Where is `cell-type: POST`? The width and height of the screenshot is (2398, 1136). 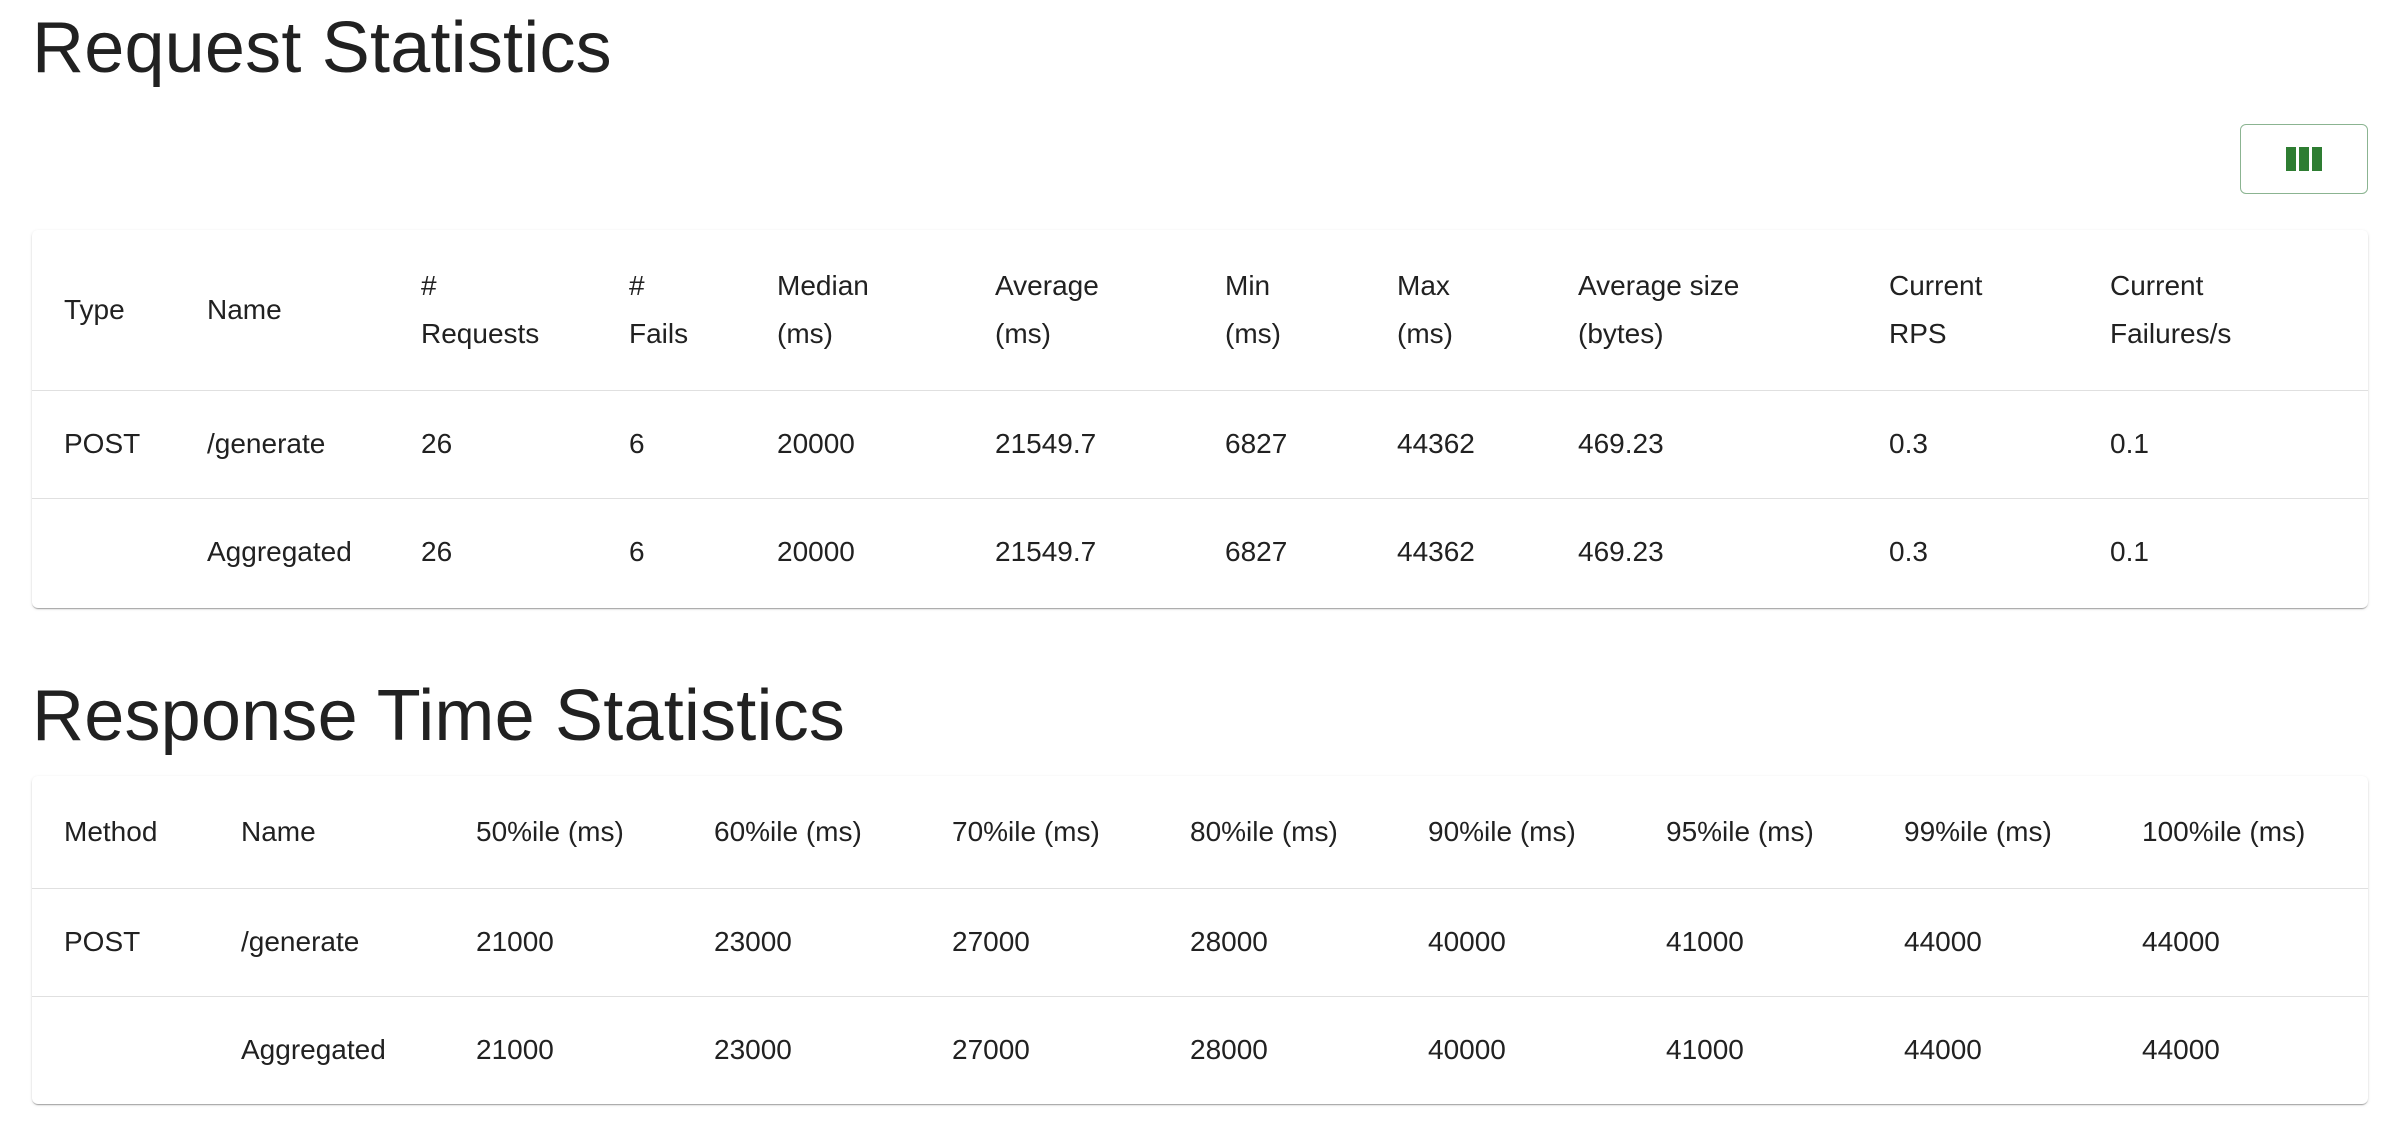 cell-type: POST is located at coordinates (102, 443).